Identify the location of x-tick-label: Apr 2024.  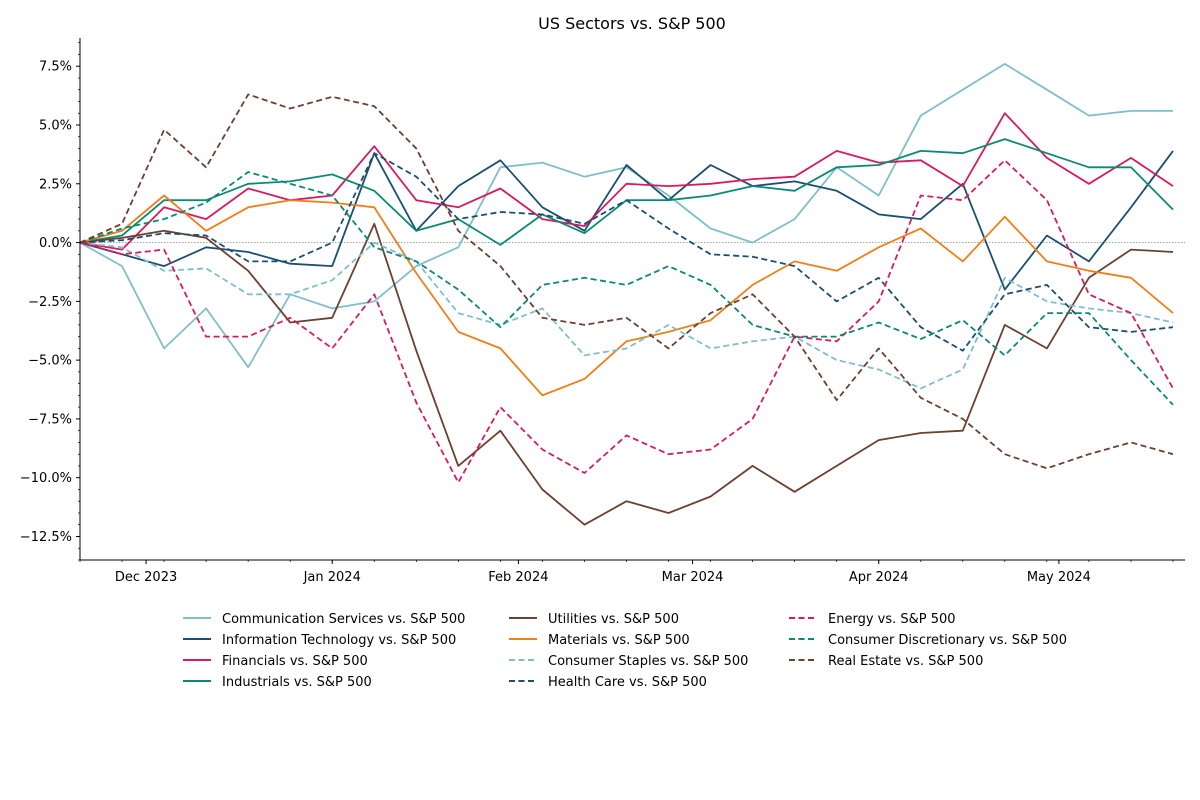
(879, 577).